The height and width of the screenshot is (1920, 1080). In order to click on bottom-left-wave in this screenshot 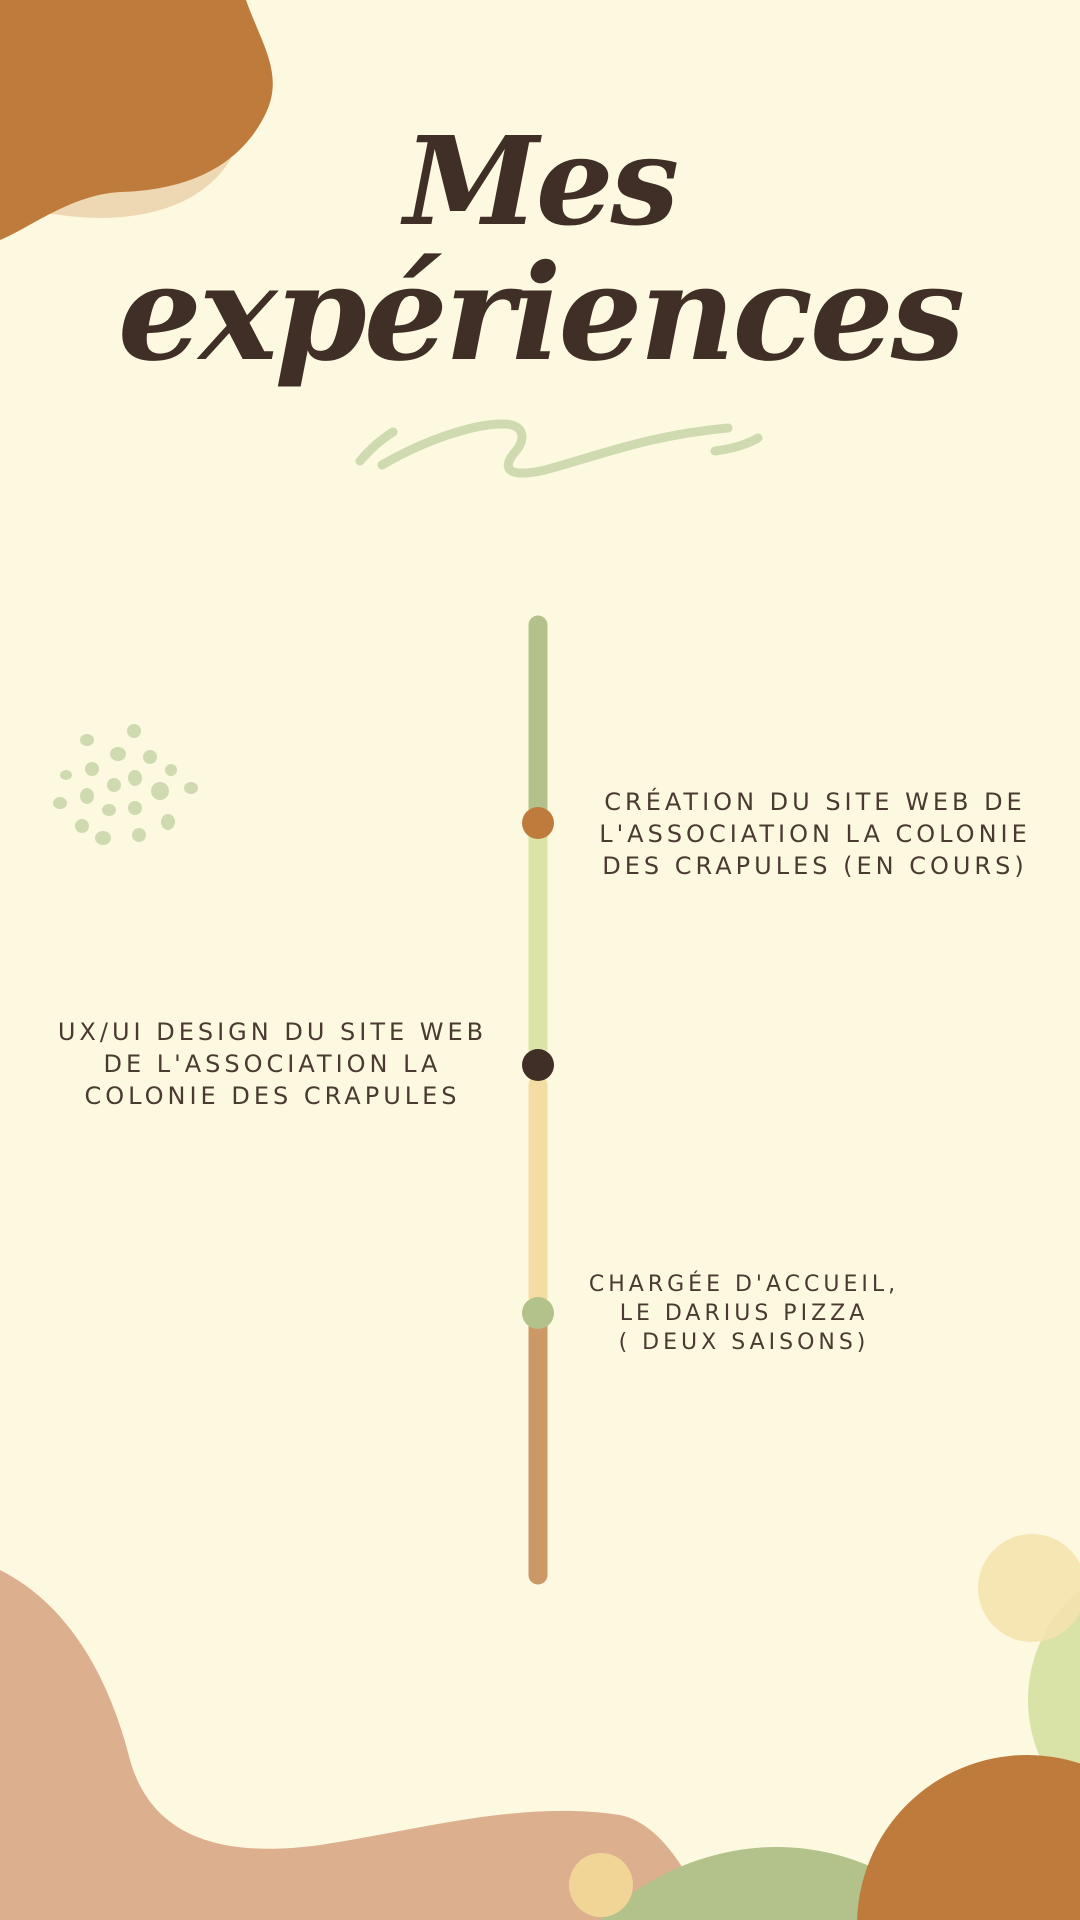, I will do `click(355, 1745)`.